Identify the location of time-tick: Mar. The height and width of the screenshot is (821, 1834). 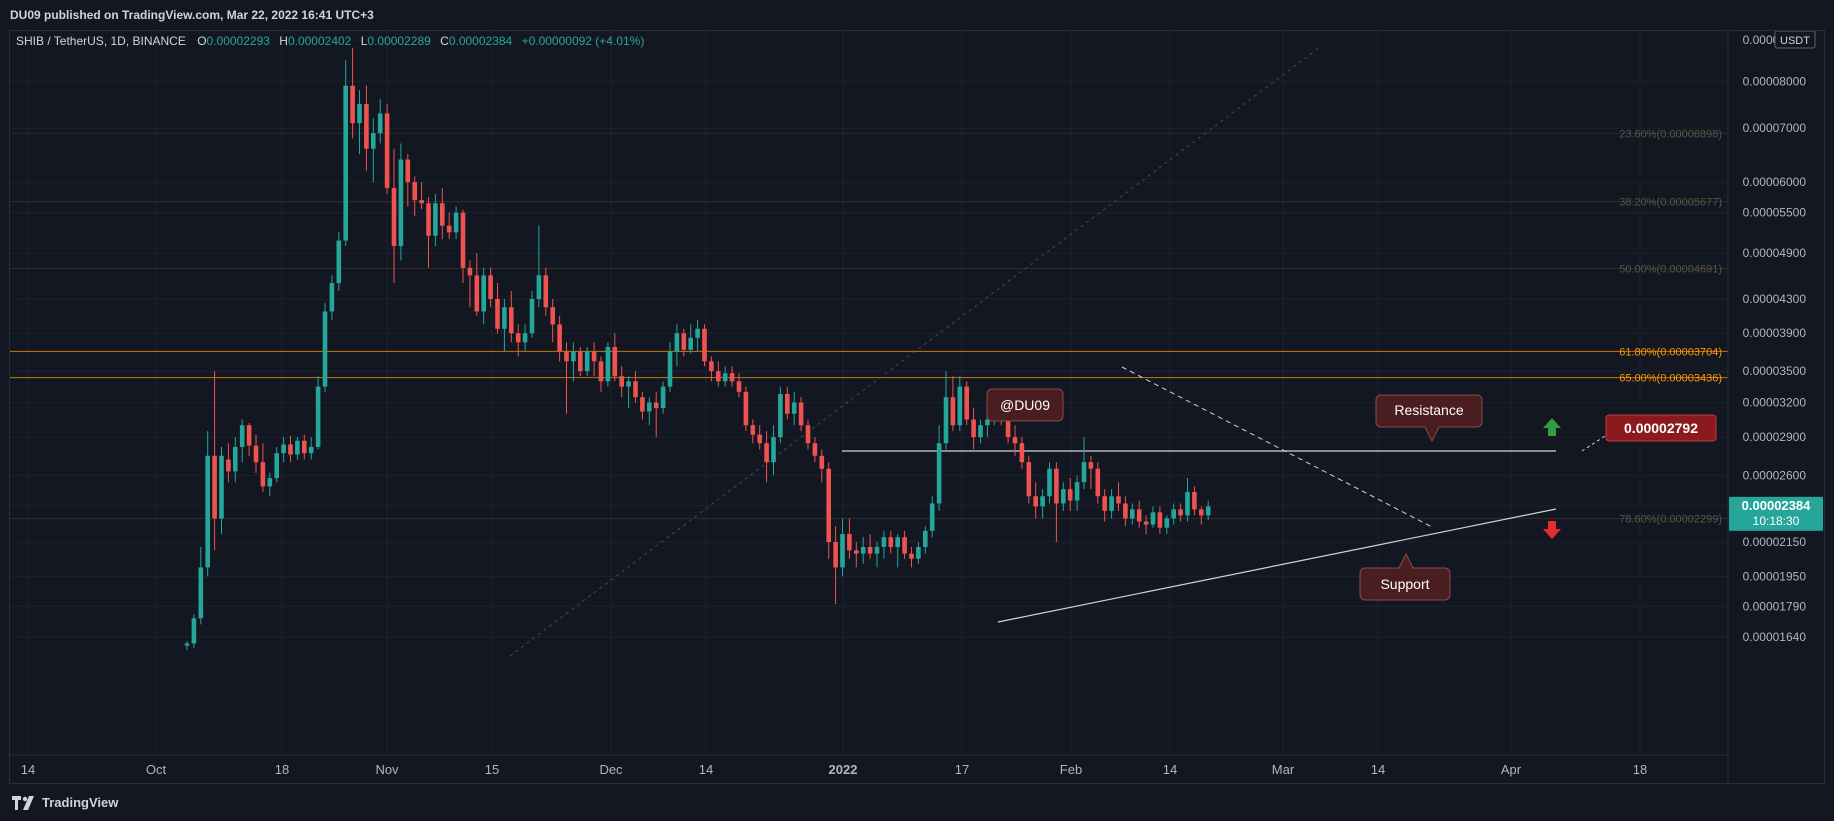
(1283, 769).